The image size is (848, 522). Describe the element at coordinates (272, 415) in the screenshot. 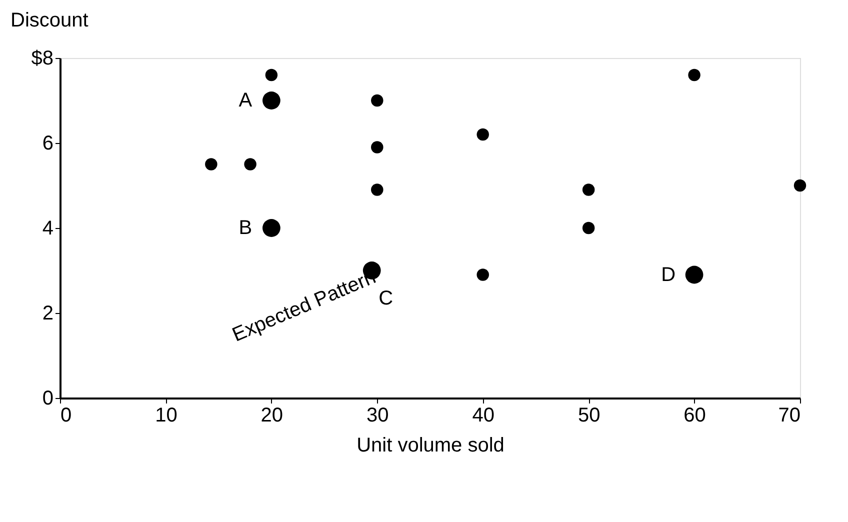

I see `x-tick-label: 20` at that location.